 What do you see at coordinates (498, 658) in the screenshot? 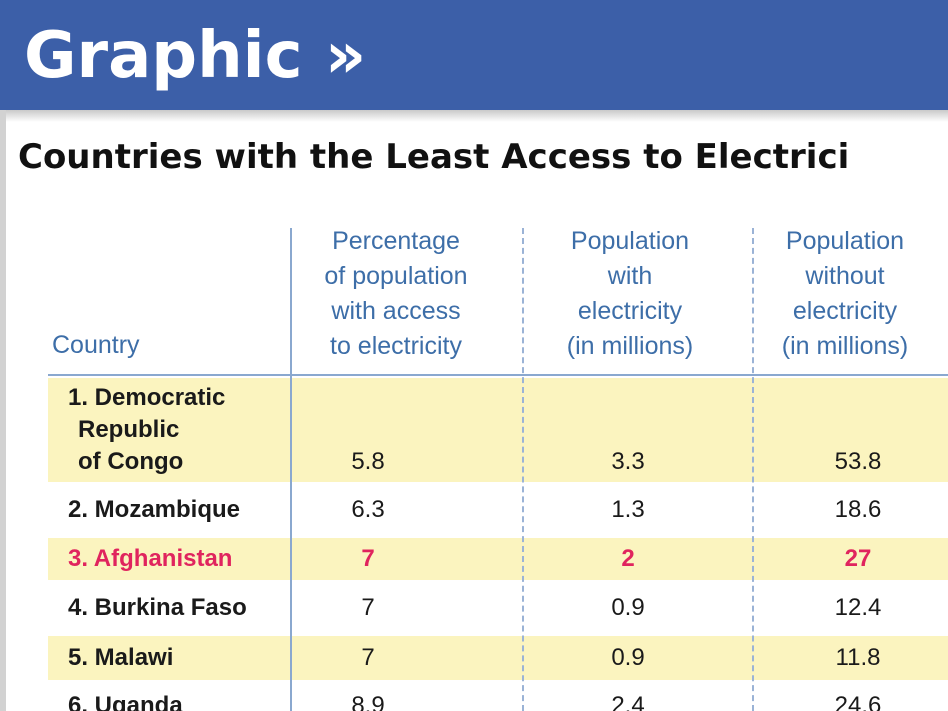
I see `table-row: 5. Malawi 7 0.9 11.8` at bounding box center [498, 658].